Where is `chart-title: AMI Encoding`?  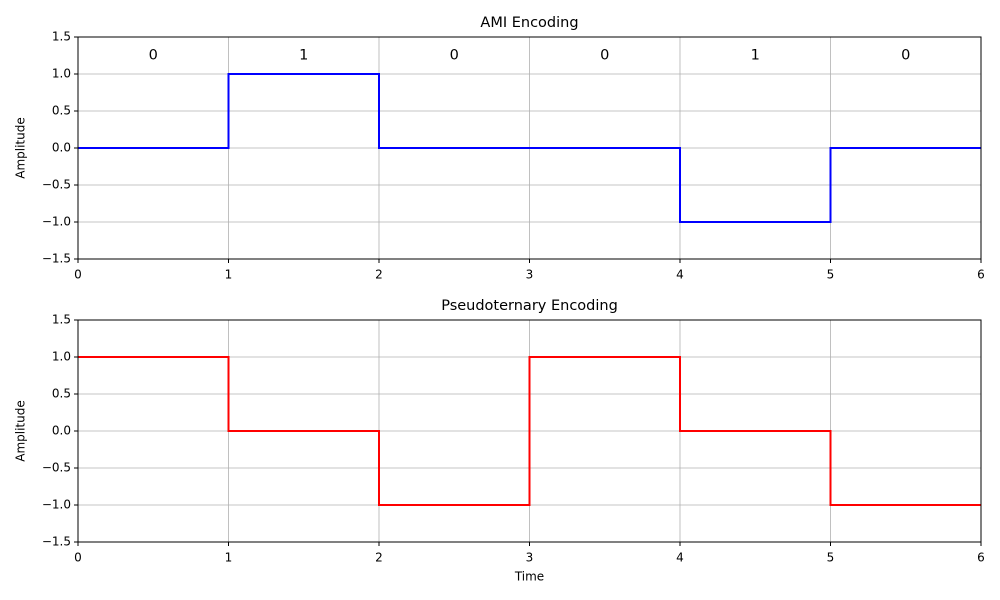 chart-title: AMI Encoding is located at coordinates (529, 23).